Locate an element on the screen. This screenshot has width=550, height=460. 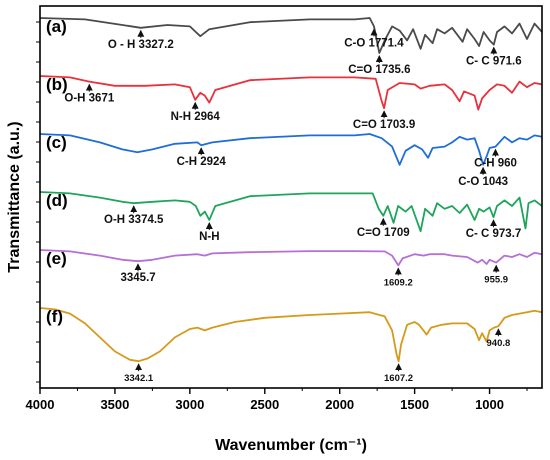
x-tick-label: 2500 is located at coordinates (264, 404).